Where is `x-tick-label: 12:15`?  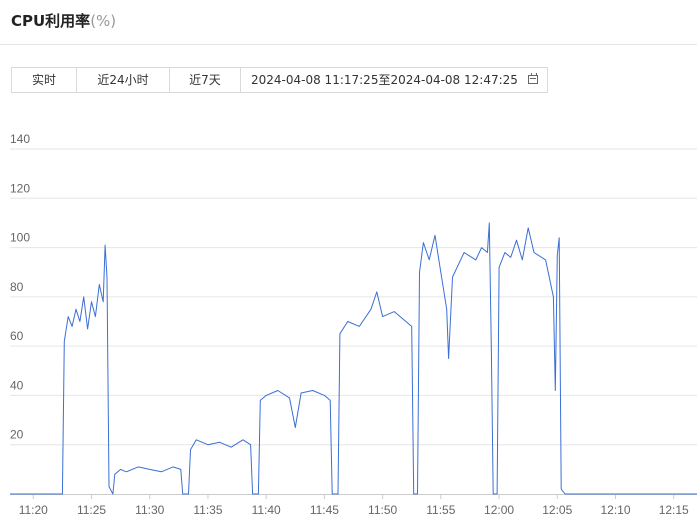
x-tick-label: 12:15 is located at coordinates (674, 510).